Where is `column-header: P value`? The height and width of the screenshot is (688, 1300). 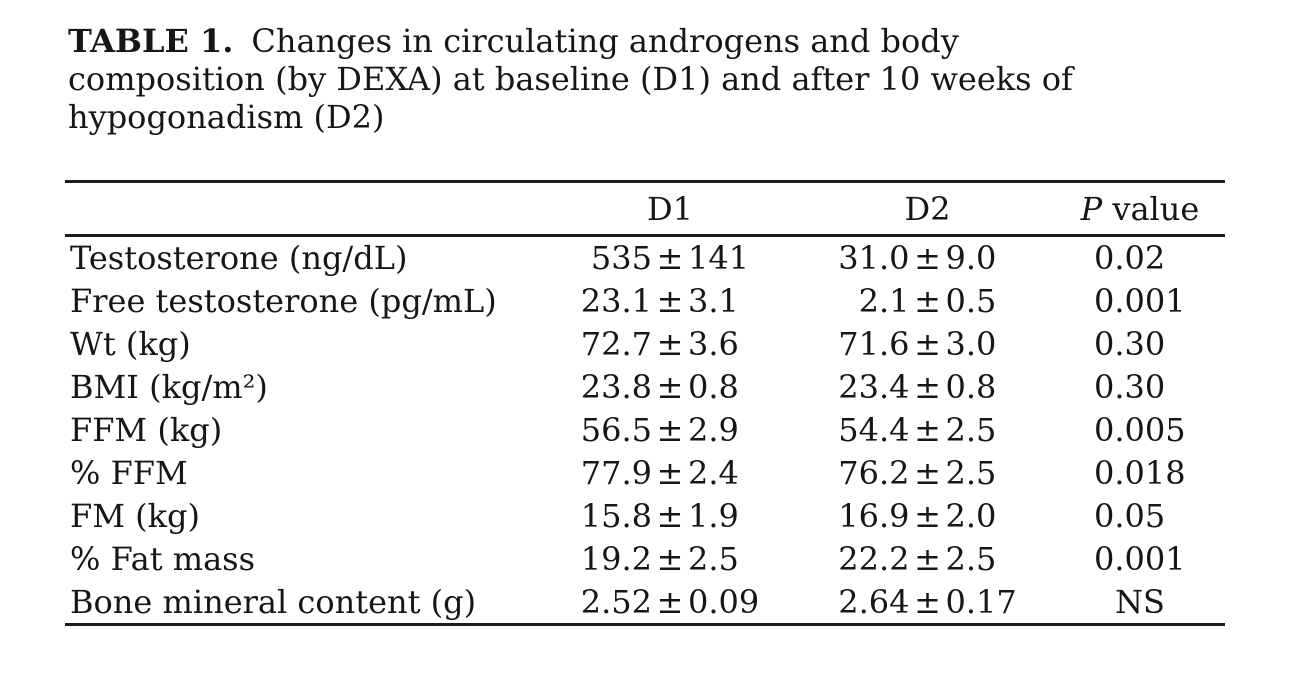
column-header: P value is located at coordinates (1140, 208).